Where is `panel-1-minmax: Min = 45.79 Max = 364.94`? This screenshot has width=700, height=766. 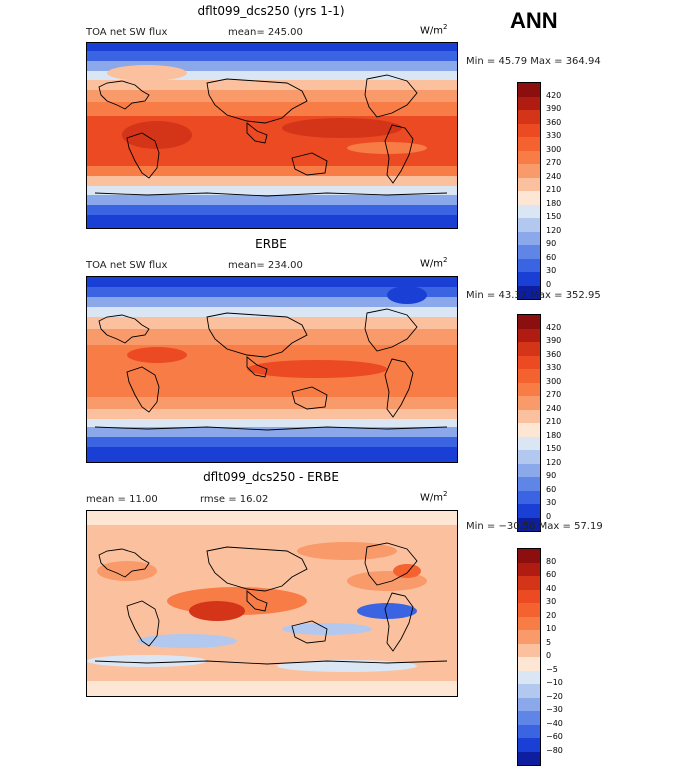 panel-1-minmax: Min = 45.79 Max = 364.94 is located at coordinates (533, 61).